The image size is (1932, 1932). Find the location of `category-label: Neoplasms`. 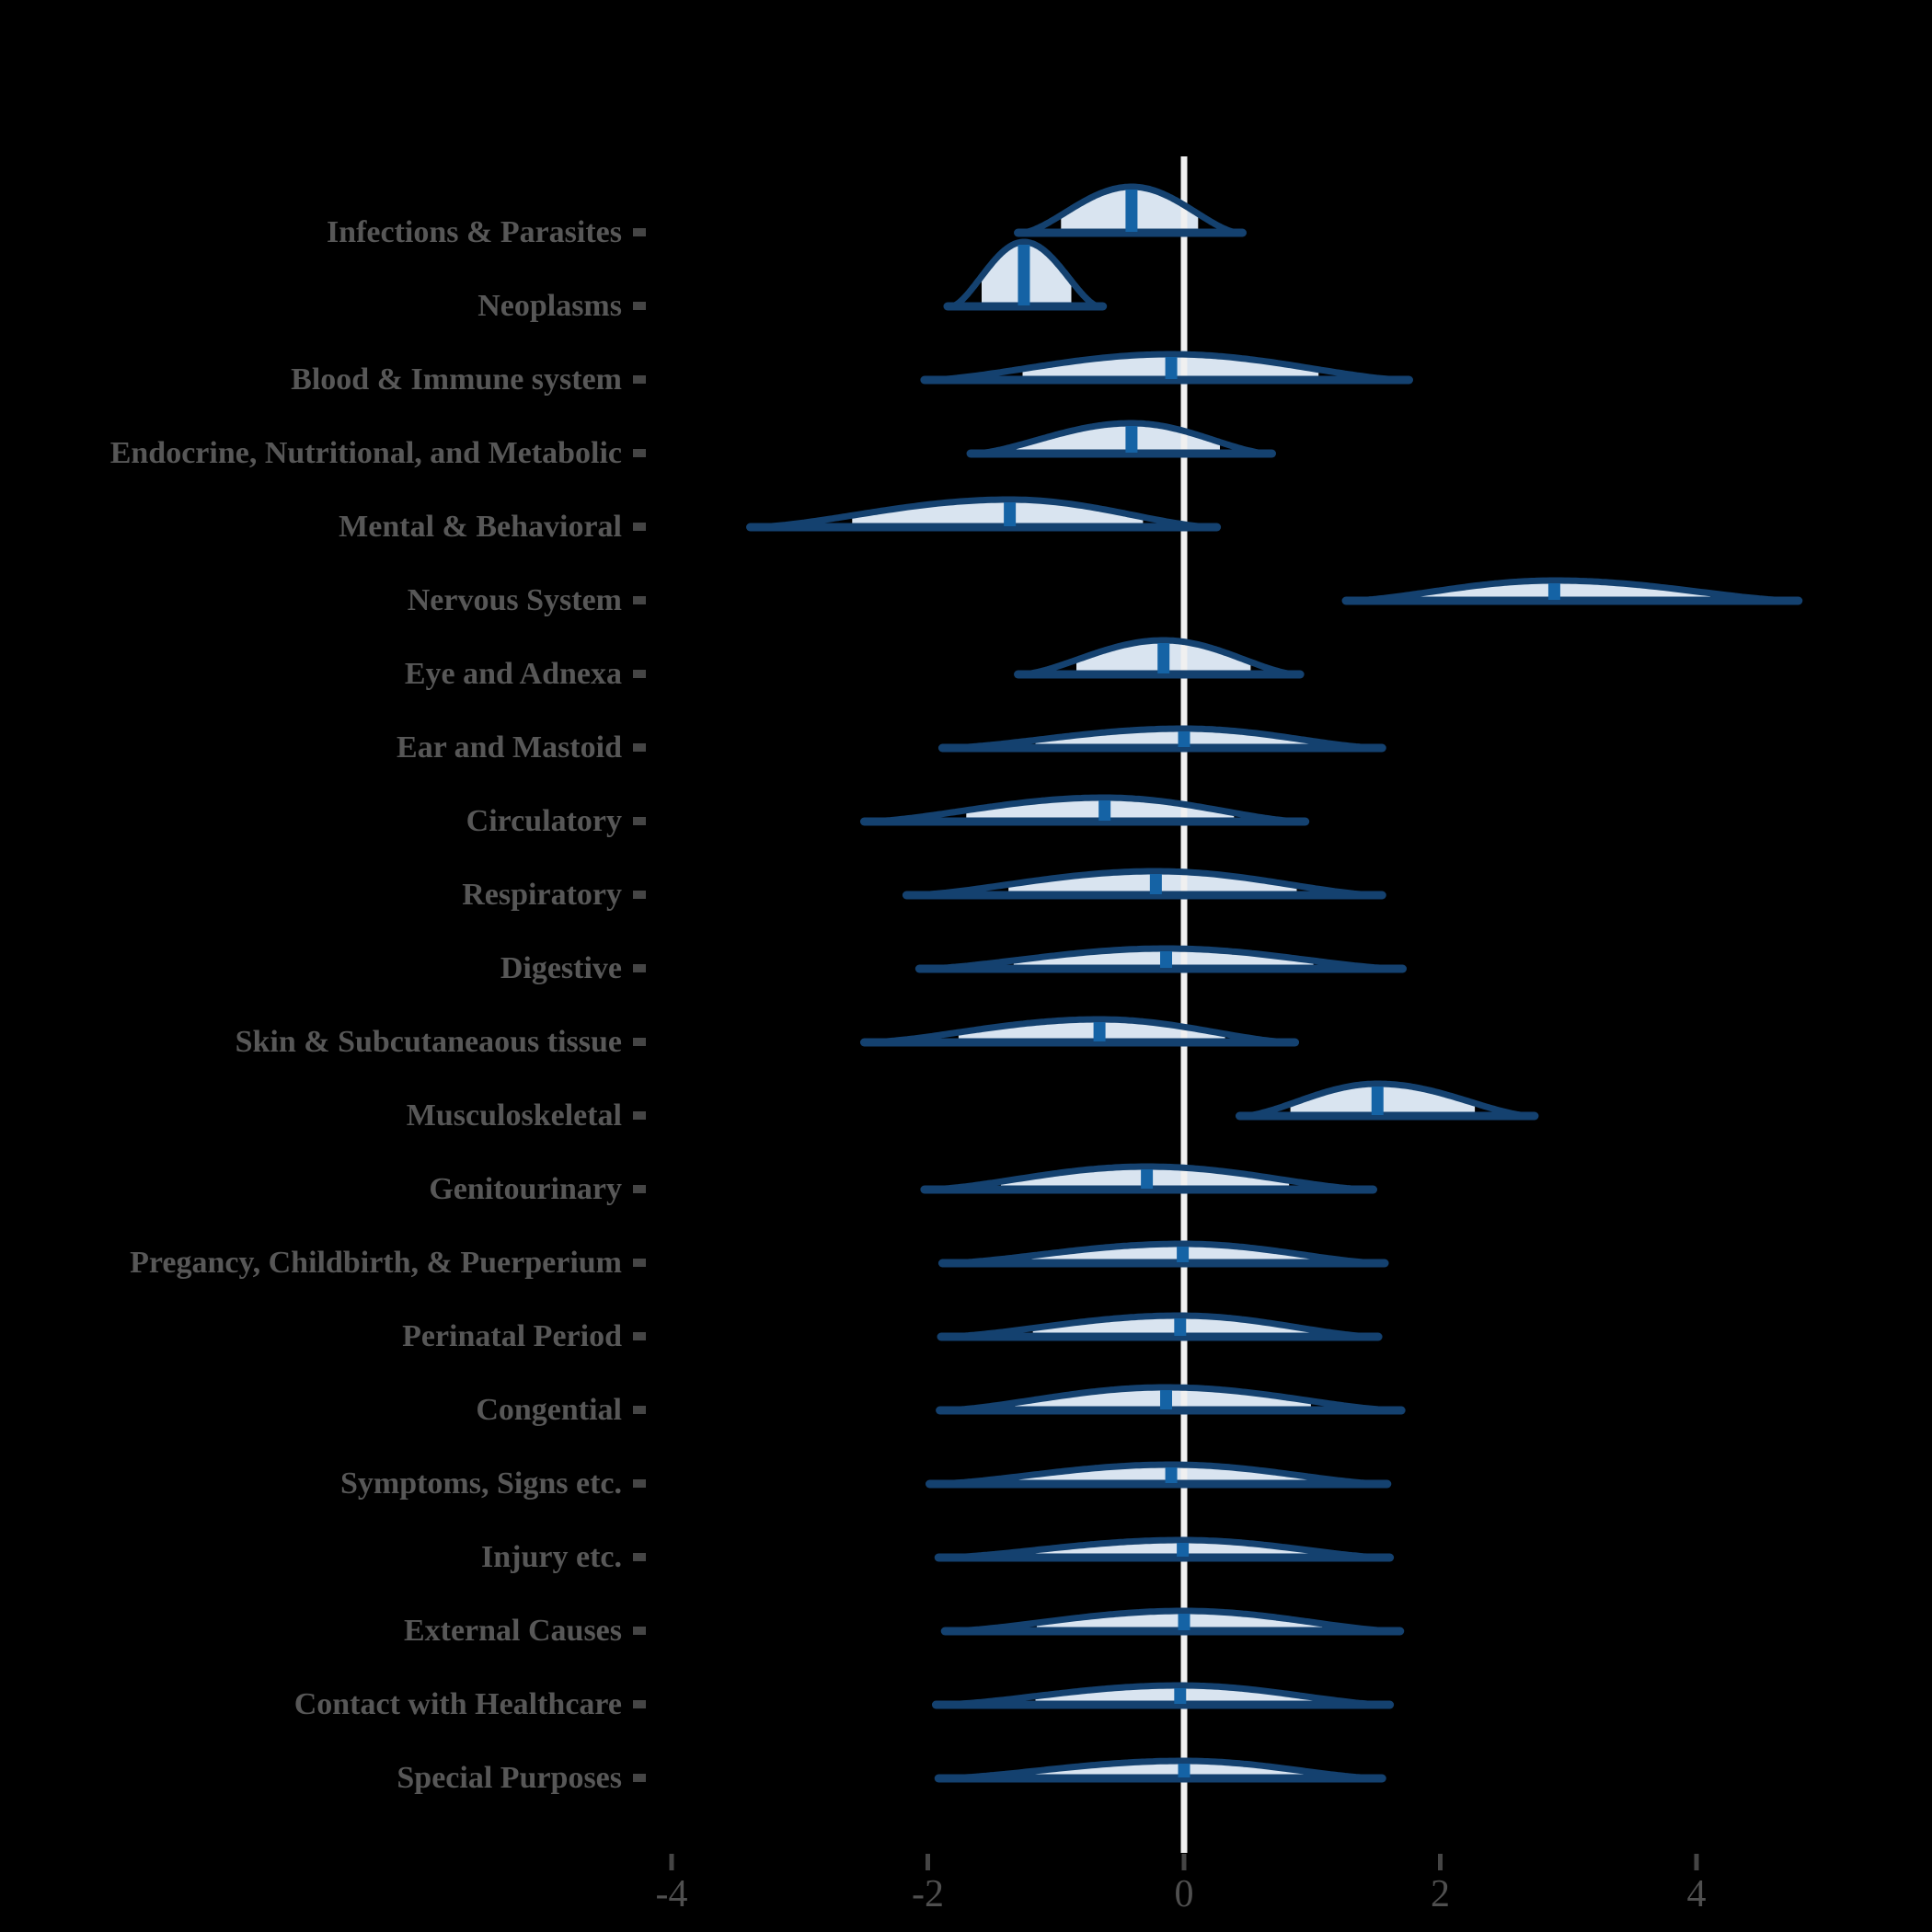

category-label: Neoplasms is located at coordinates (549, 306).